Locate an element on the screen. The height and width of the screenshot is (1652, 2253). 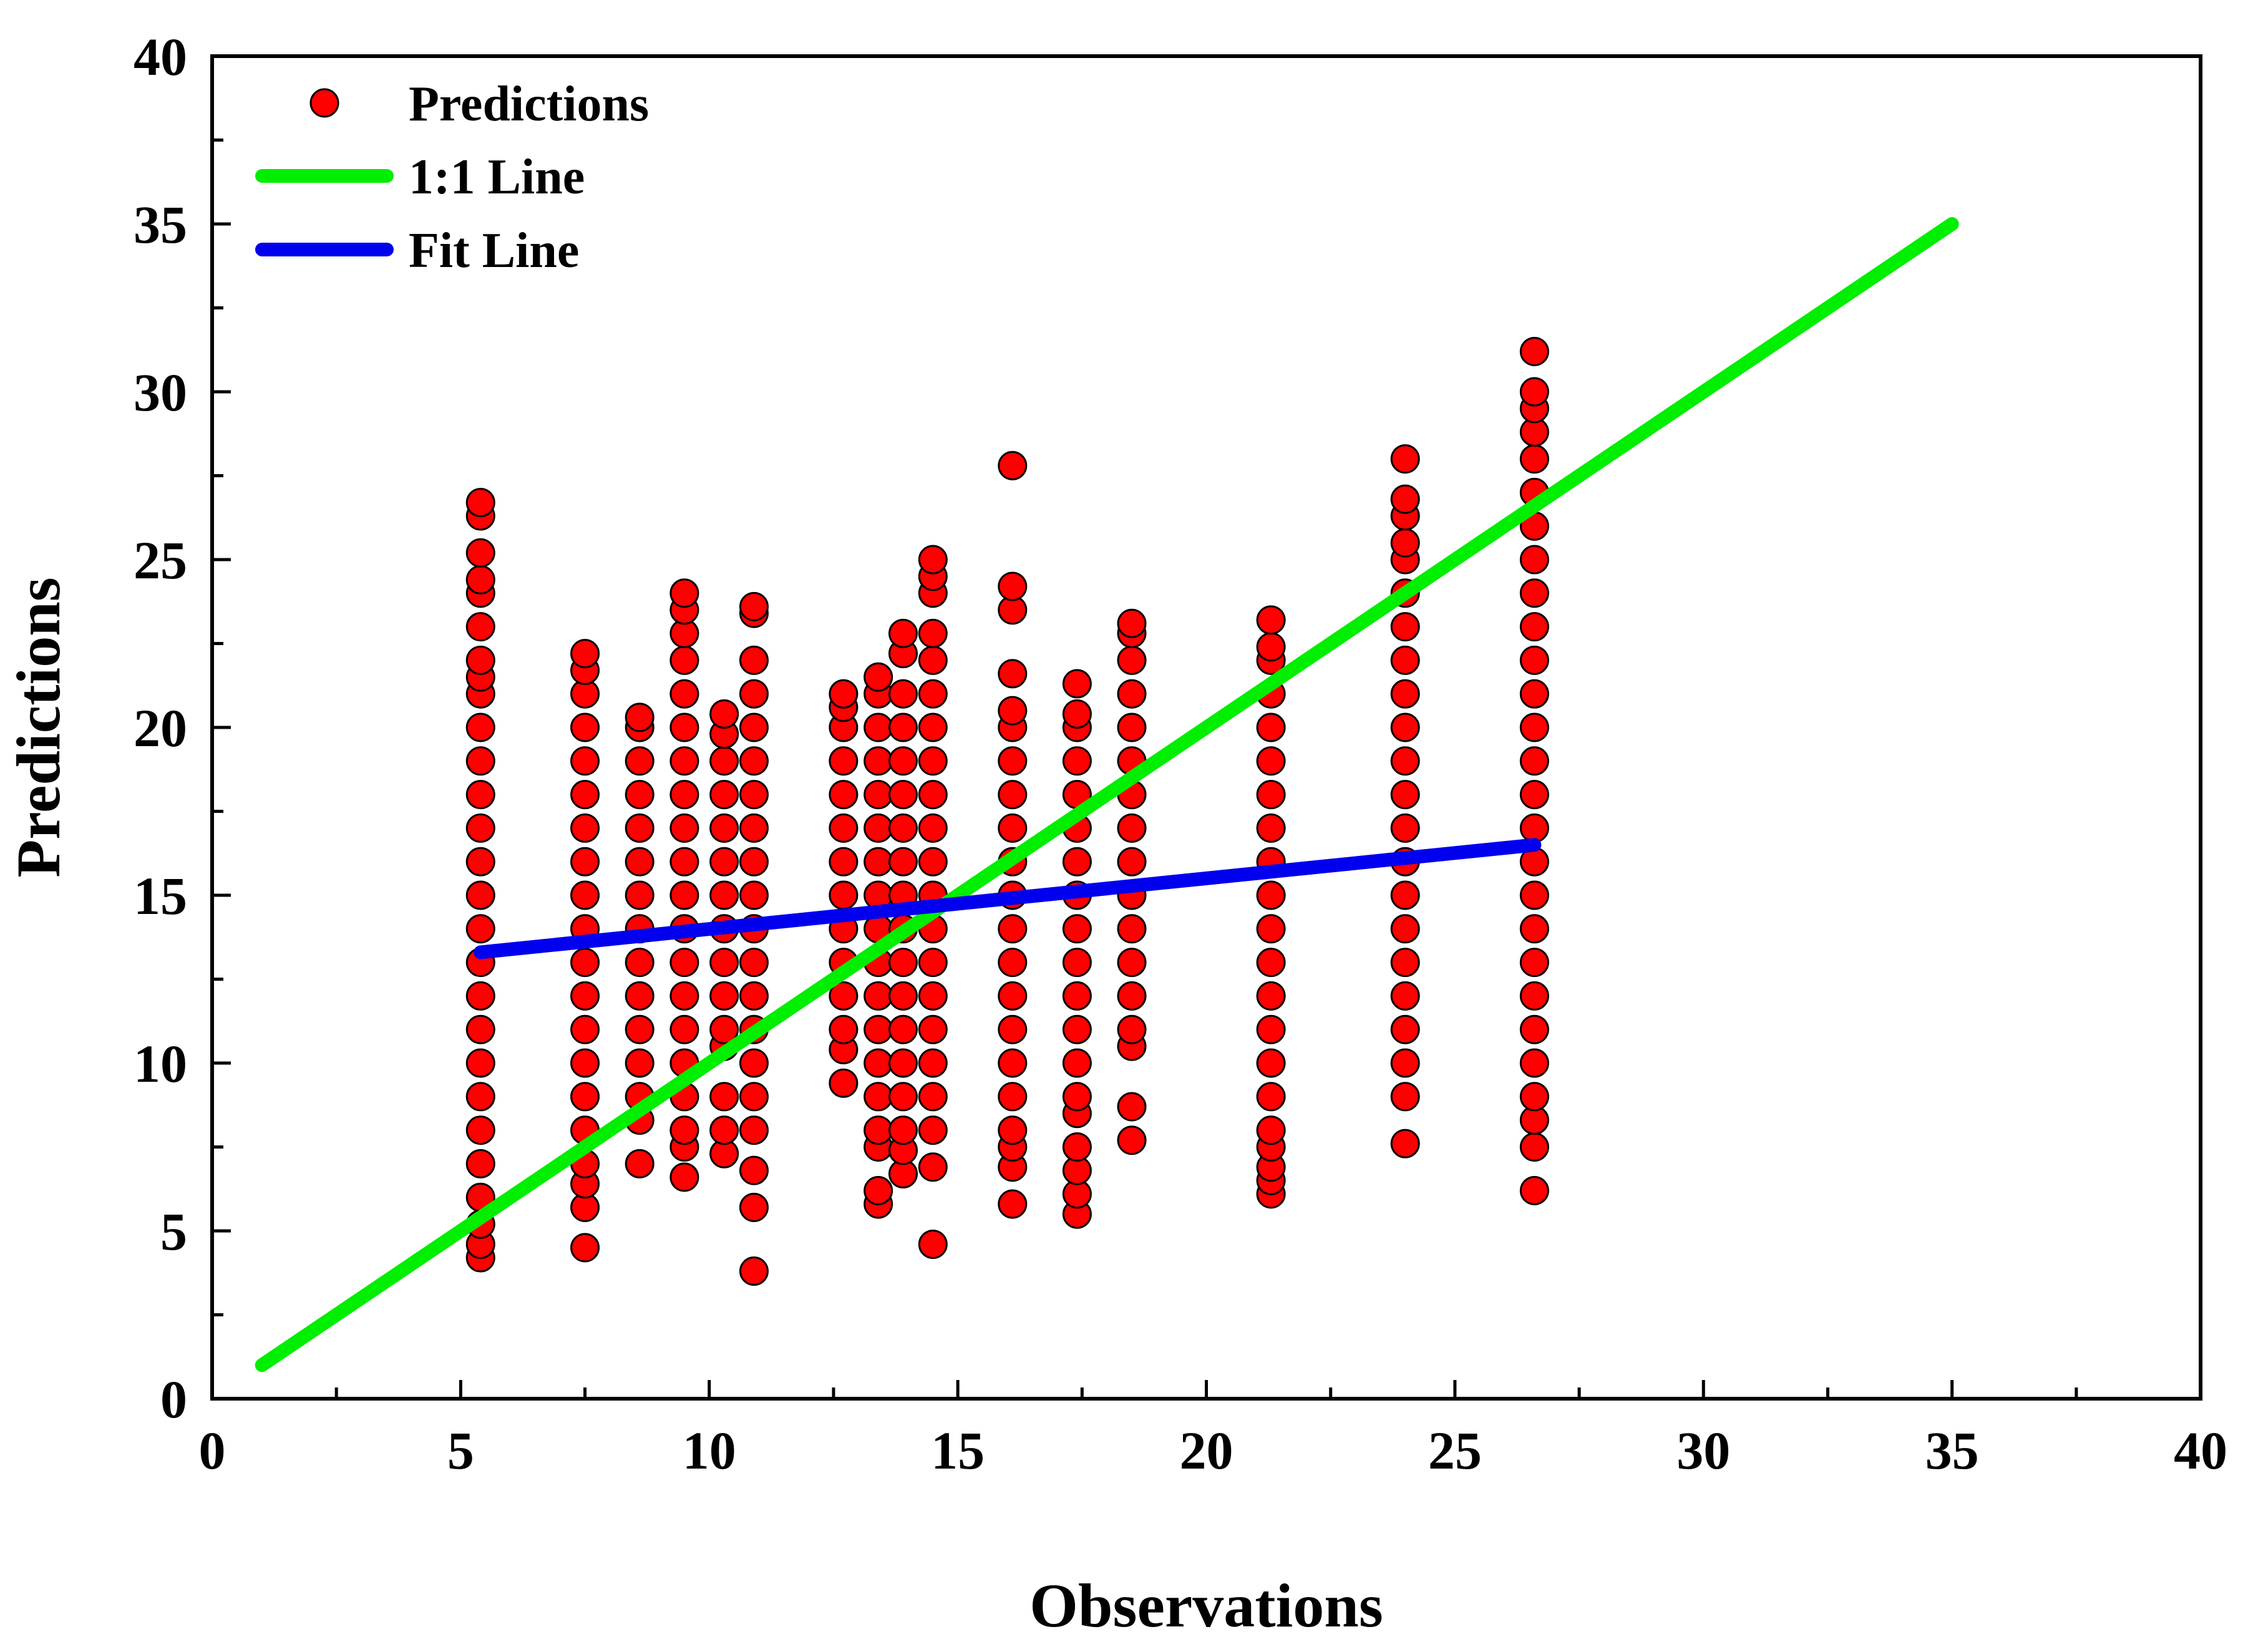
y-tick-label: 0 is located at coordinates (173, 1399).